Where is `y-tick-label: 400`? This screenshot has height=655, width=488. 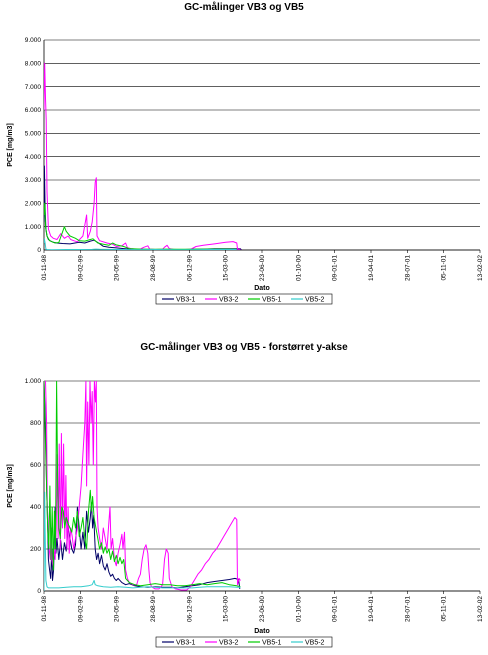
y-tick-label: 400 is located at coordinates (35, 507).